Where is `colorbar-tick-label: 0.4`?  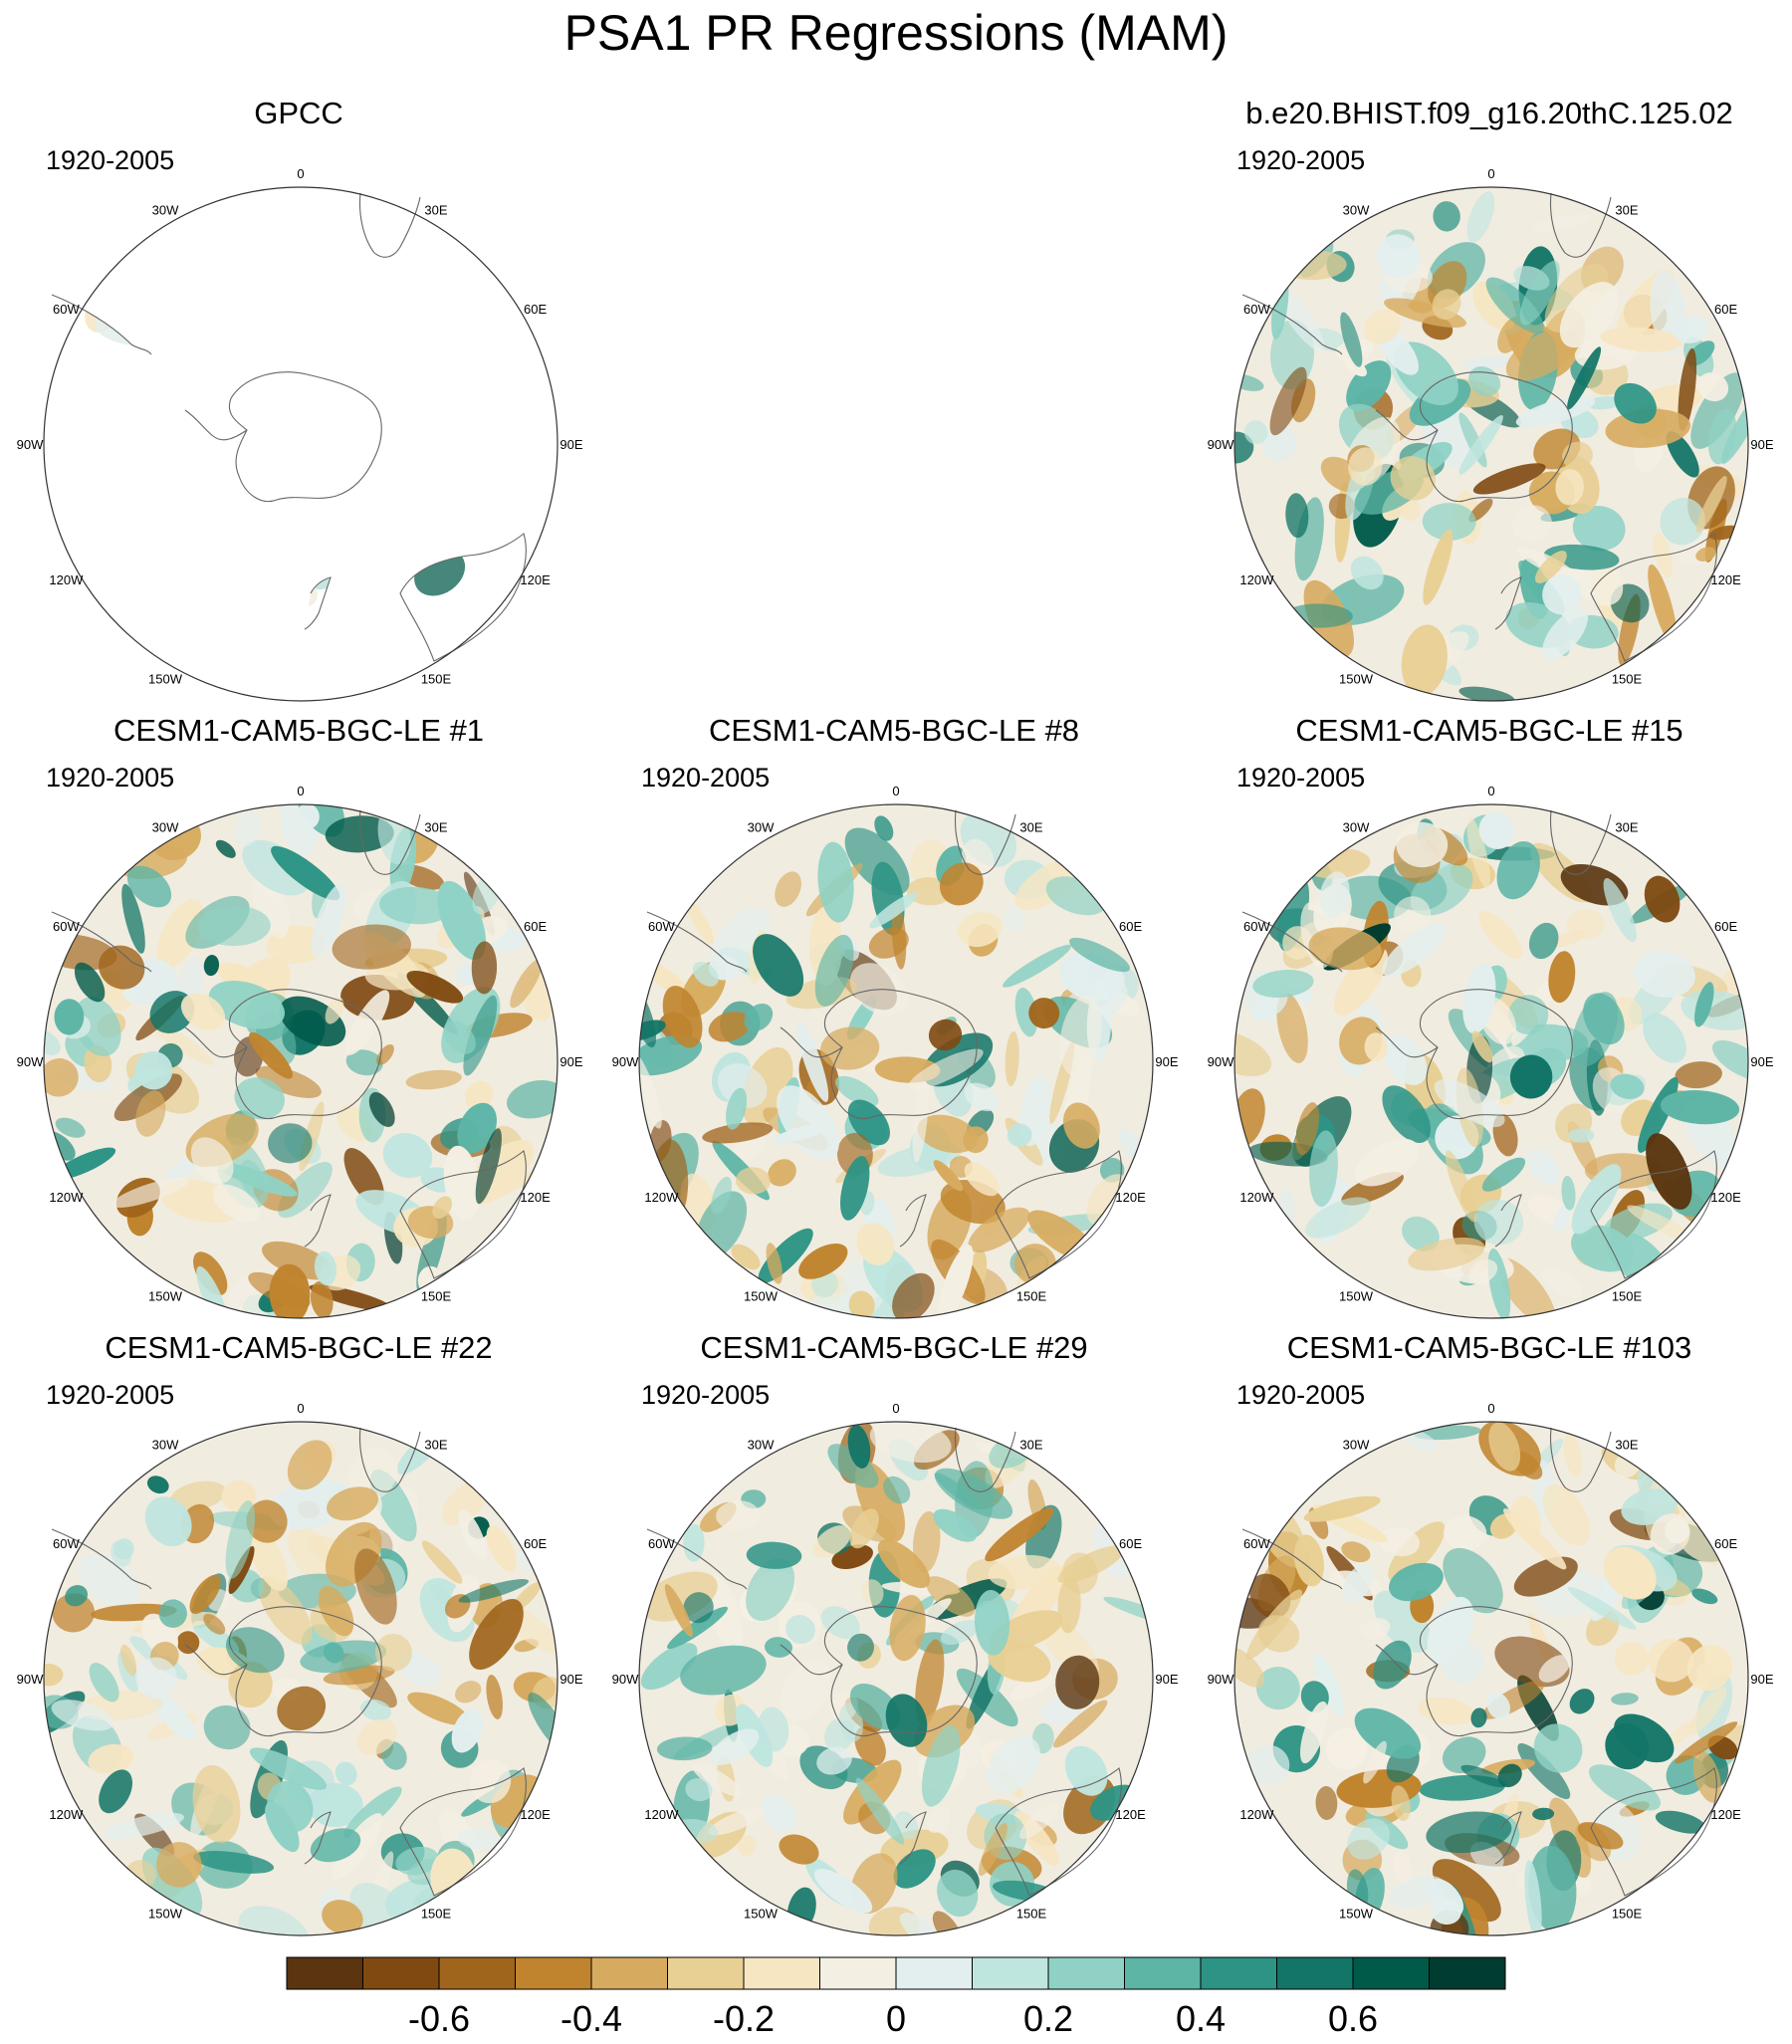
colorbar-tick-label: 0.4 is located at coordinates (1201, 2019).